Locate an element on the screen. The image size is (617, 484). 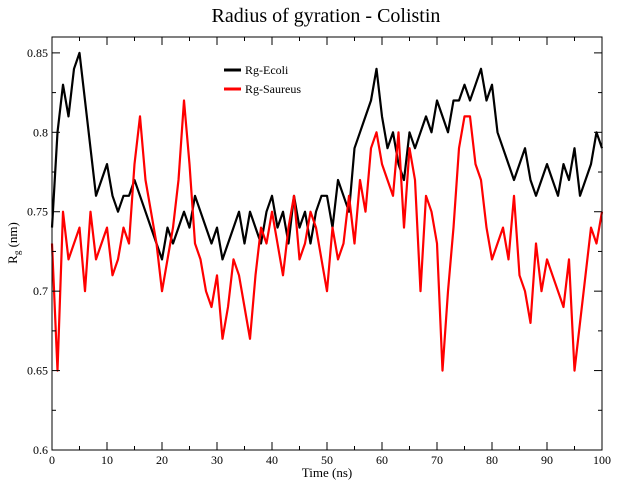
x-tick-label: 0 is located at coordinates (52, 460).